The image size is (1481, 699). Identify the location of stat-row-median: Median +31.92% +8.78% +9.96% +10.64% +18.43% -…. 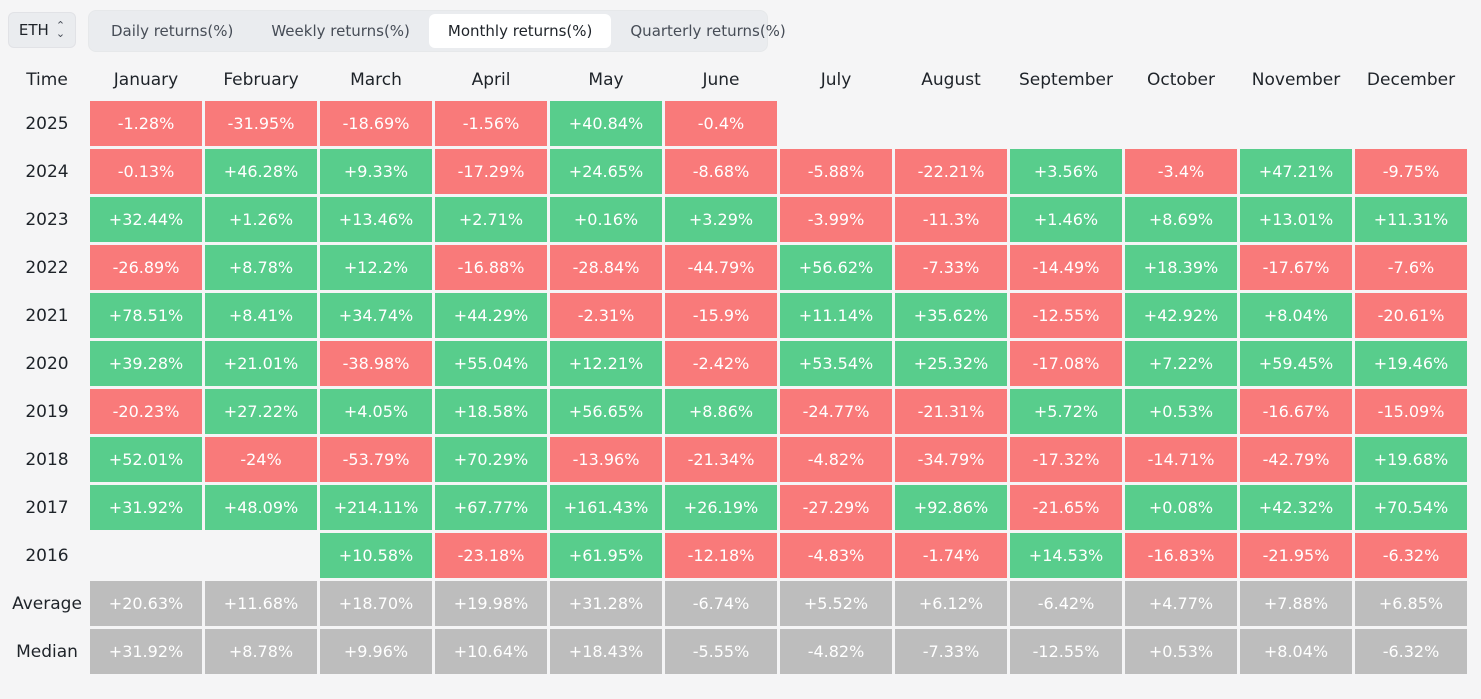
(737, 651).